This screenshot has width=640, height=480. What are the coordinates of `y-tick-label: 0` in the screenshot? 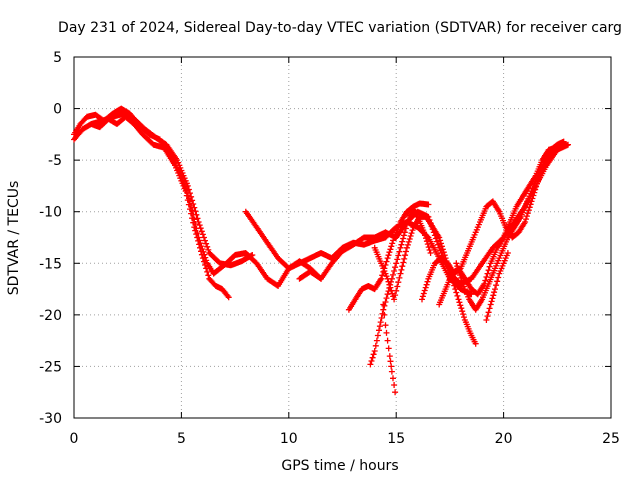 It's located at (57, 110).